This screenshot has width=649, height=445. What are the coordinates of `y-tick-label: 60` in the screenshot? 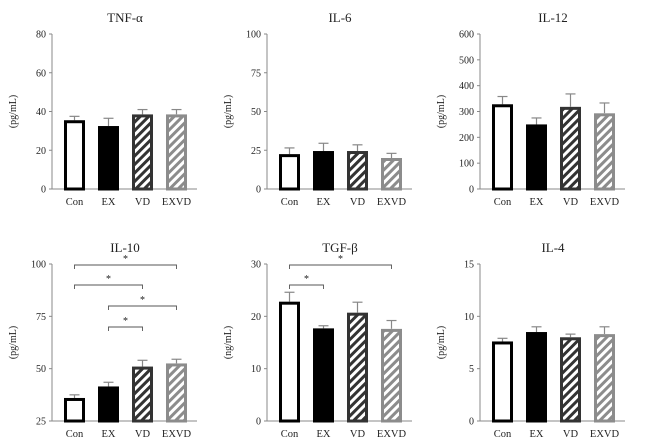 It's located at (41, 73).